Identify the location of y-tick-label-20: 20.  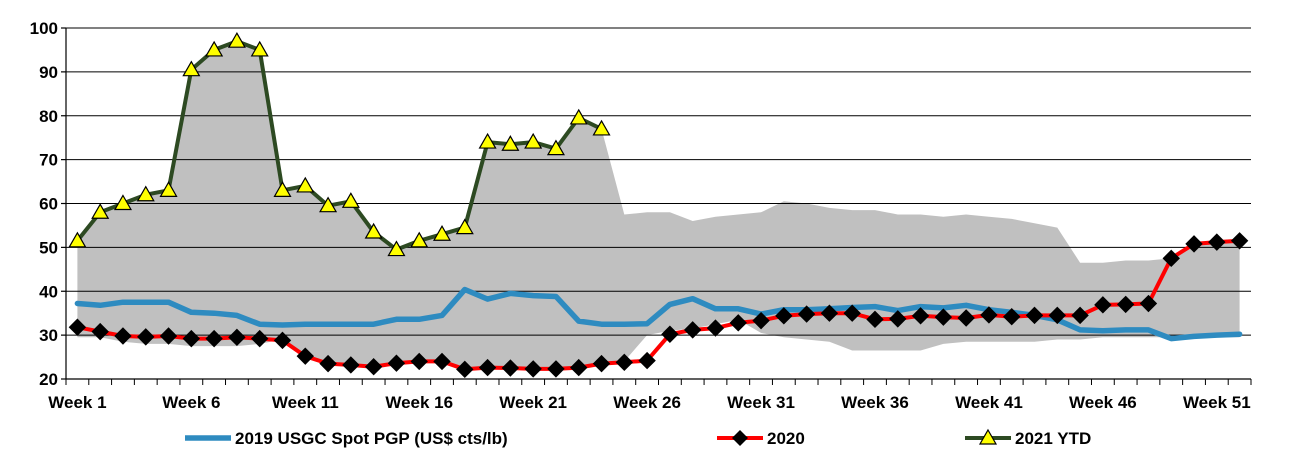
(48, 379).